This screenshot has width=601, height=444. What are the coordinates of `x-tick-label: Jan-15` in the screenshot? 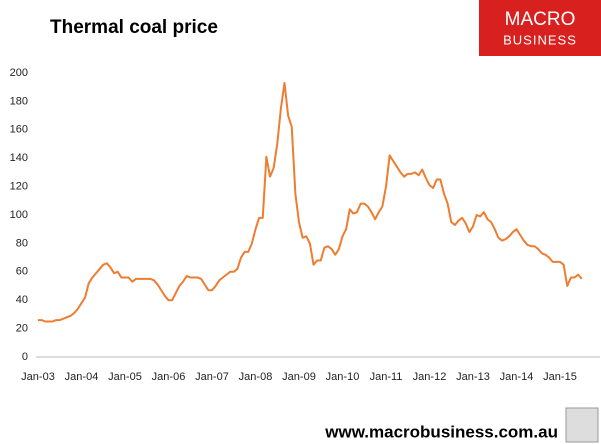 It's located at (560, 377).